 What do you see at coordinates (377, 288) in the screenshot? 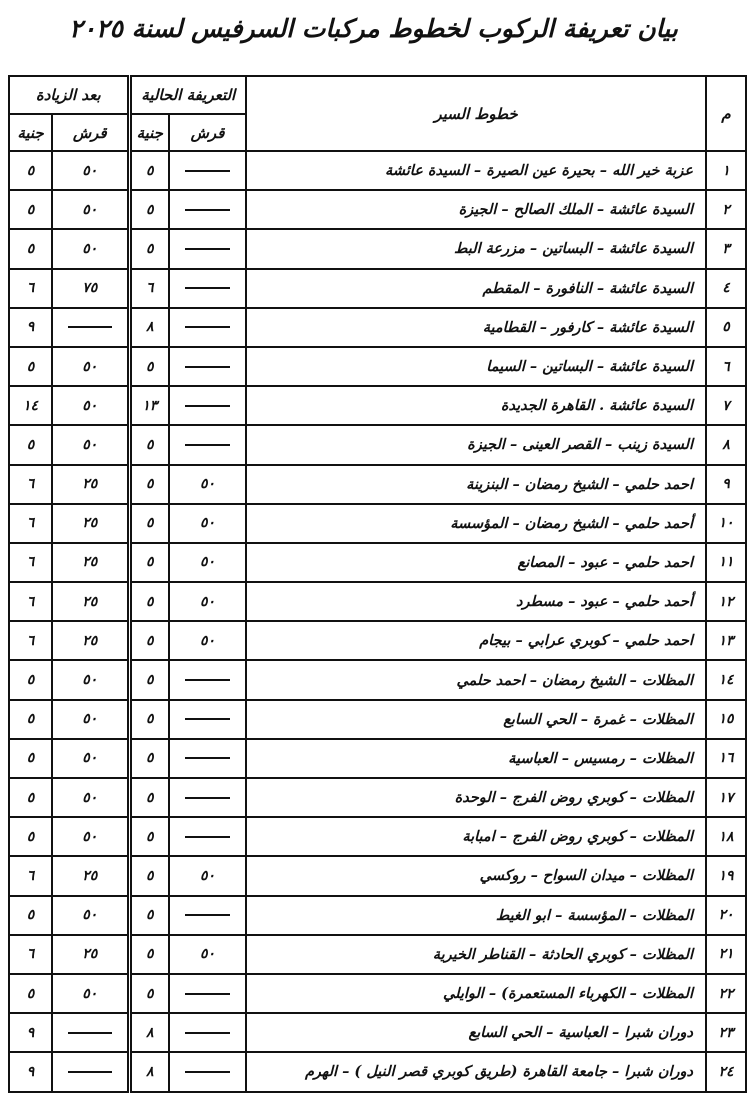
I see `table-row: ٤ السيدة عائشة – النافورة – المقطم ٦ ٧٥ ٦` at bounding box center [377, 288].